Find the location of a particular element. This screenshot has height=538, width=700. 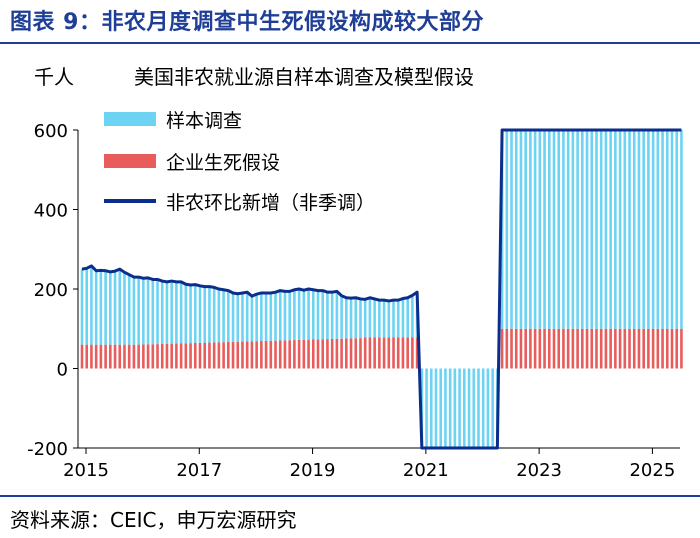

y-tick-label: 200 is located at coordinates (51, 290).